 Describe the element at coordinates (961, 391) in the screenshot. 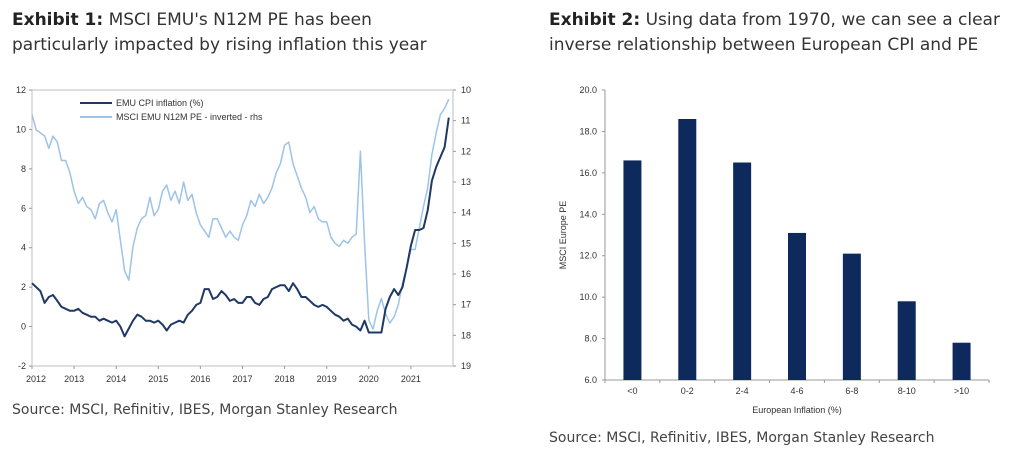

I see `x-axis-category-label: >10` at that location.